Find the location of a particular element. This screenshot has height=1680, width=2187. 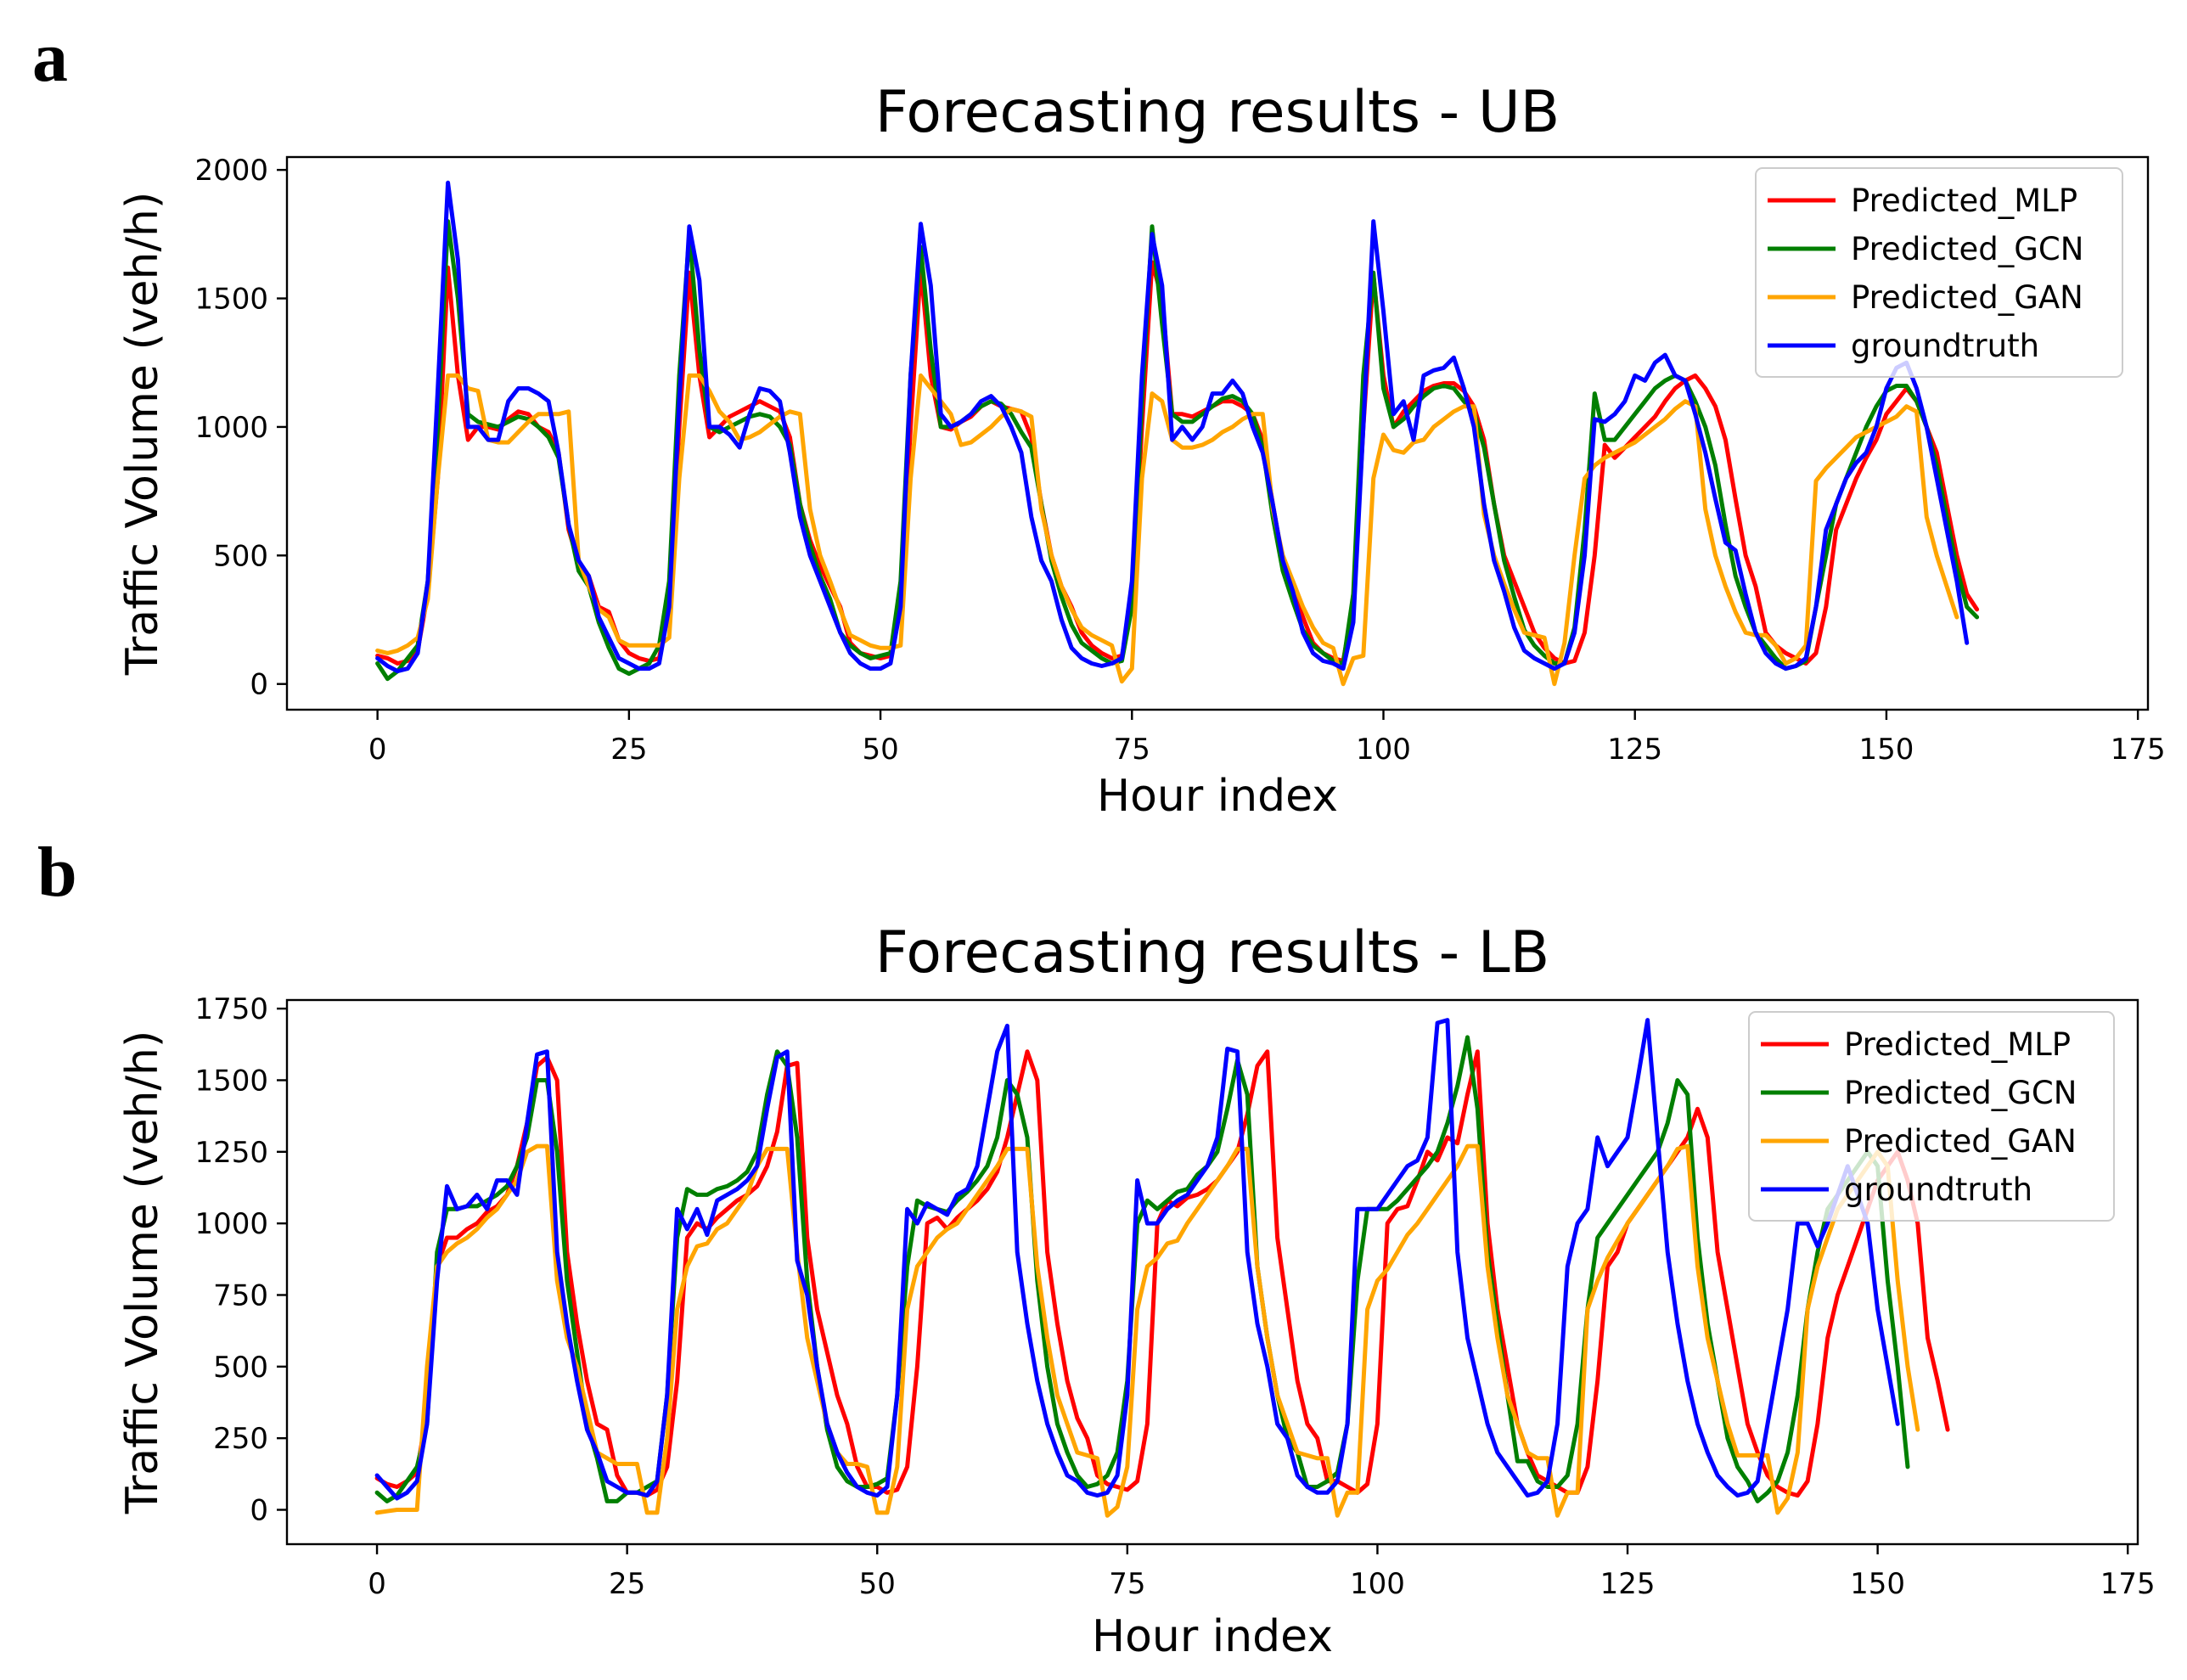

chart-title: Forecasting results - UB is located at coordinates (1217, 113).